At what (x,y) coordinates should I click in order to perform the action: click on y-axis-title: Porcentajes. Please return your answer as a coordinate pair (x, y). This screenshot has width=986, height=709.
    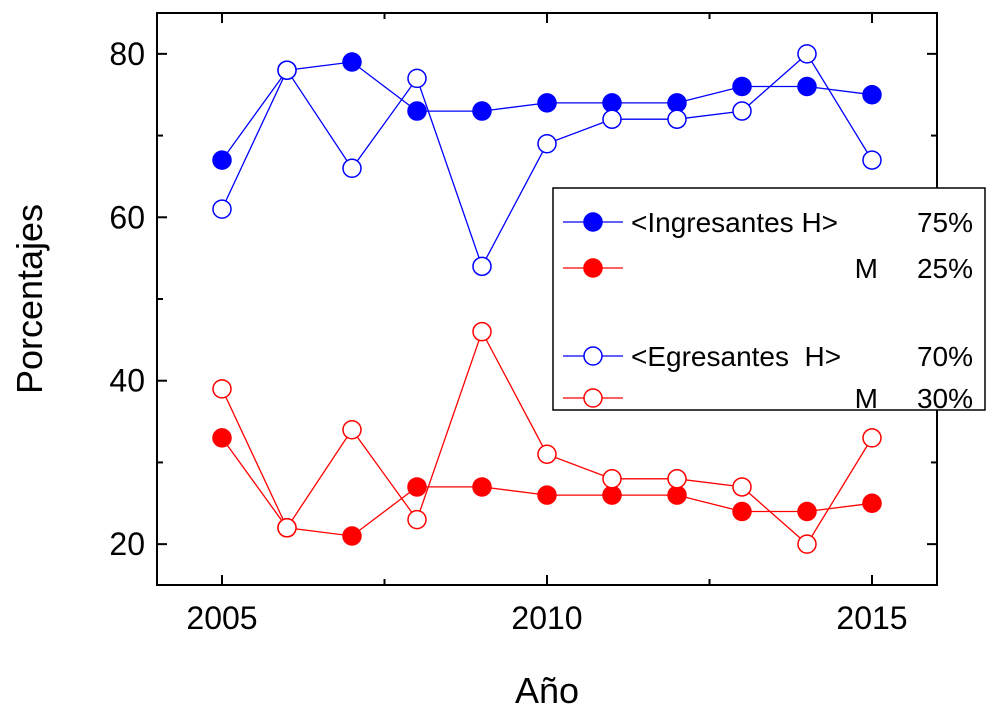
    Looking at the image, I should click on (29, 299).